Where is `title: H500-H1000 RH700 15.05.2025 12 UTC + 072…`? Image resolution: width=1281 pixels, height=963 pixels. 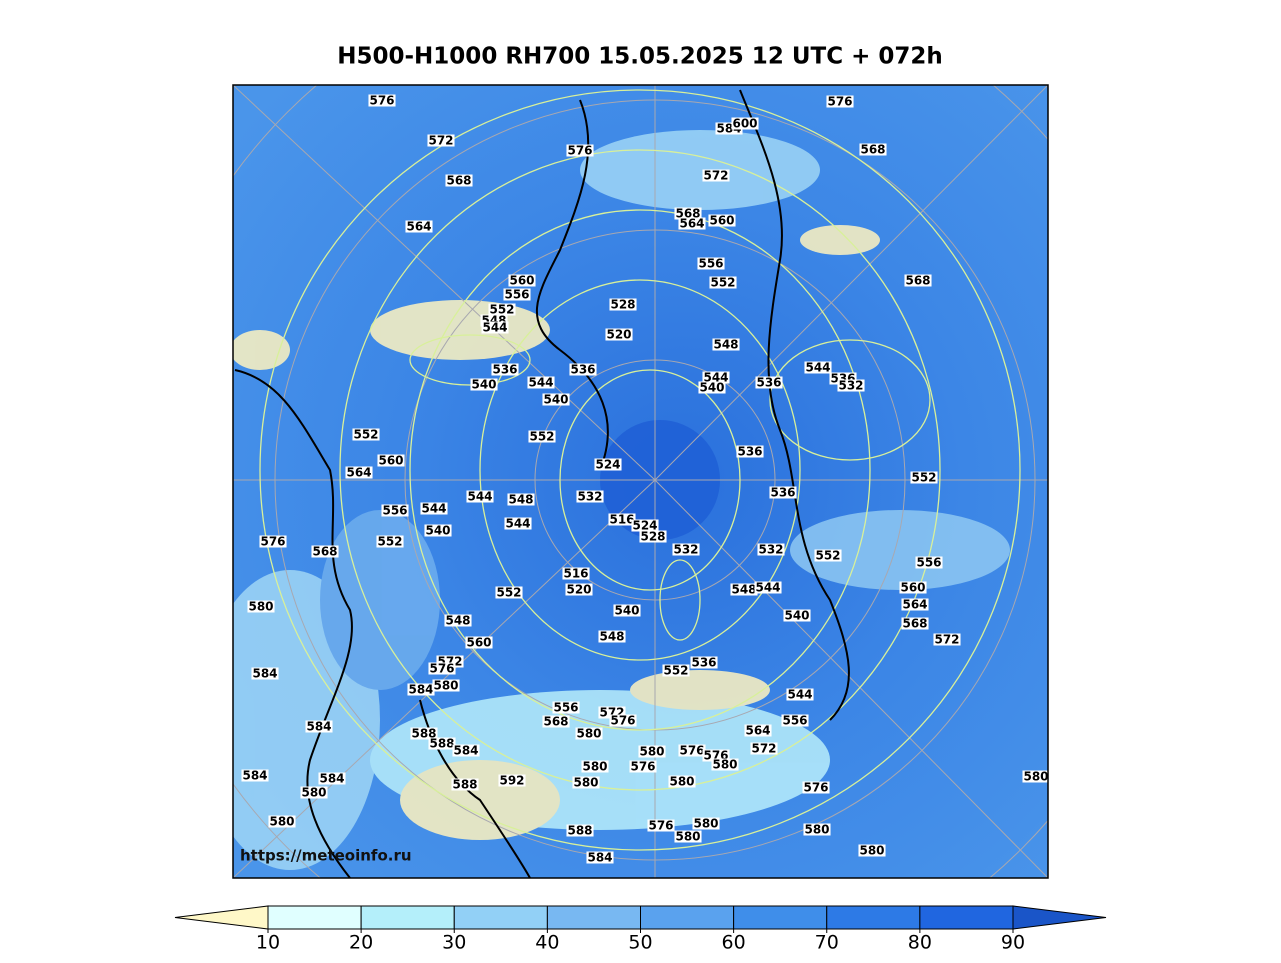 title: H500-H1000 RH700 15.05.2025 12 UTC + 072… is located at coordinates (640, 57).